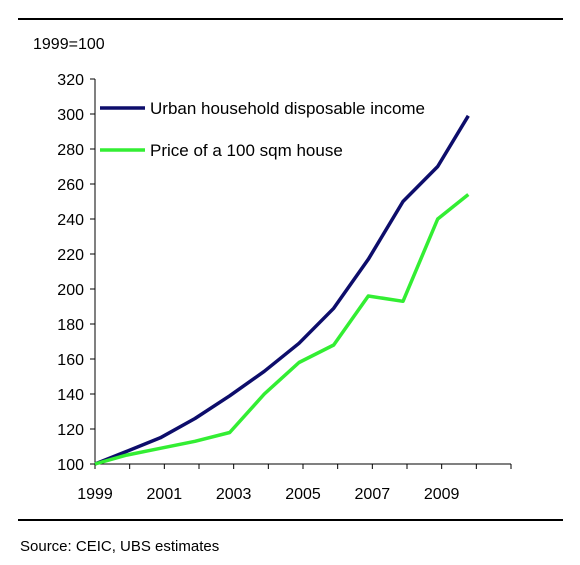 The image size is (580, 565). I want to click on y-tick-label: 280, so click(70, 150).